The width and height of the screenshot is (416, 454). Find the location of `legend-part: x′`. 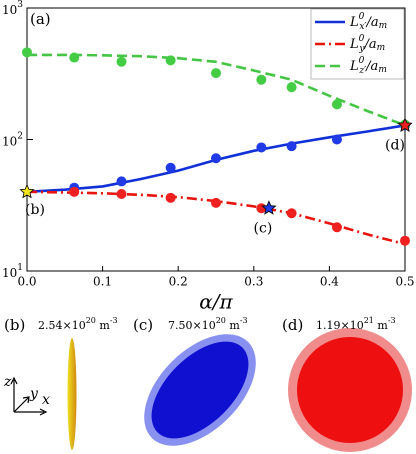

legend-part: x′ is located at coordinates (362, 27).